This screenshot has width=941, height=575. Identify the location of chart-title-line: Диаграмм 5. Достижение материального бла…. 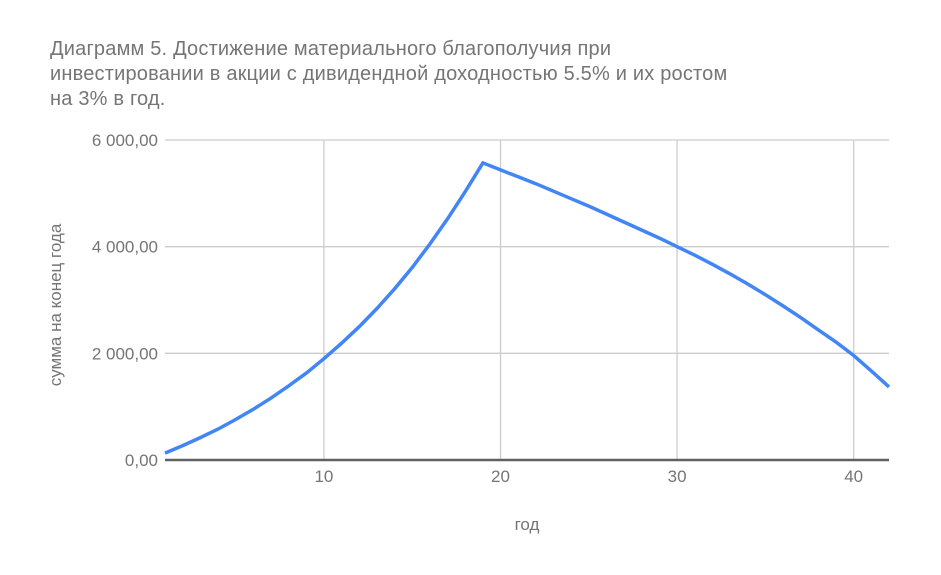
(331, 49).